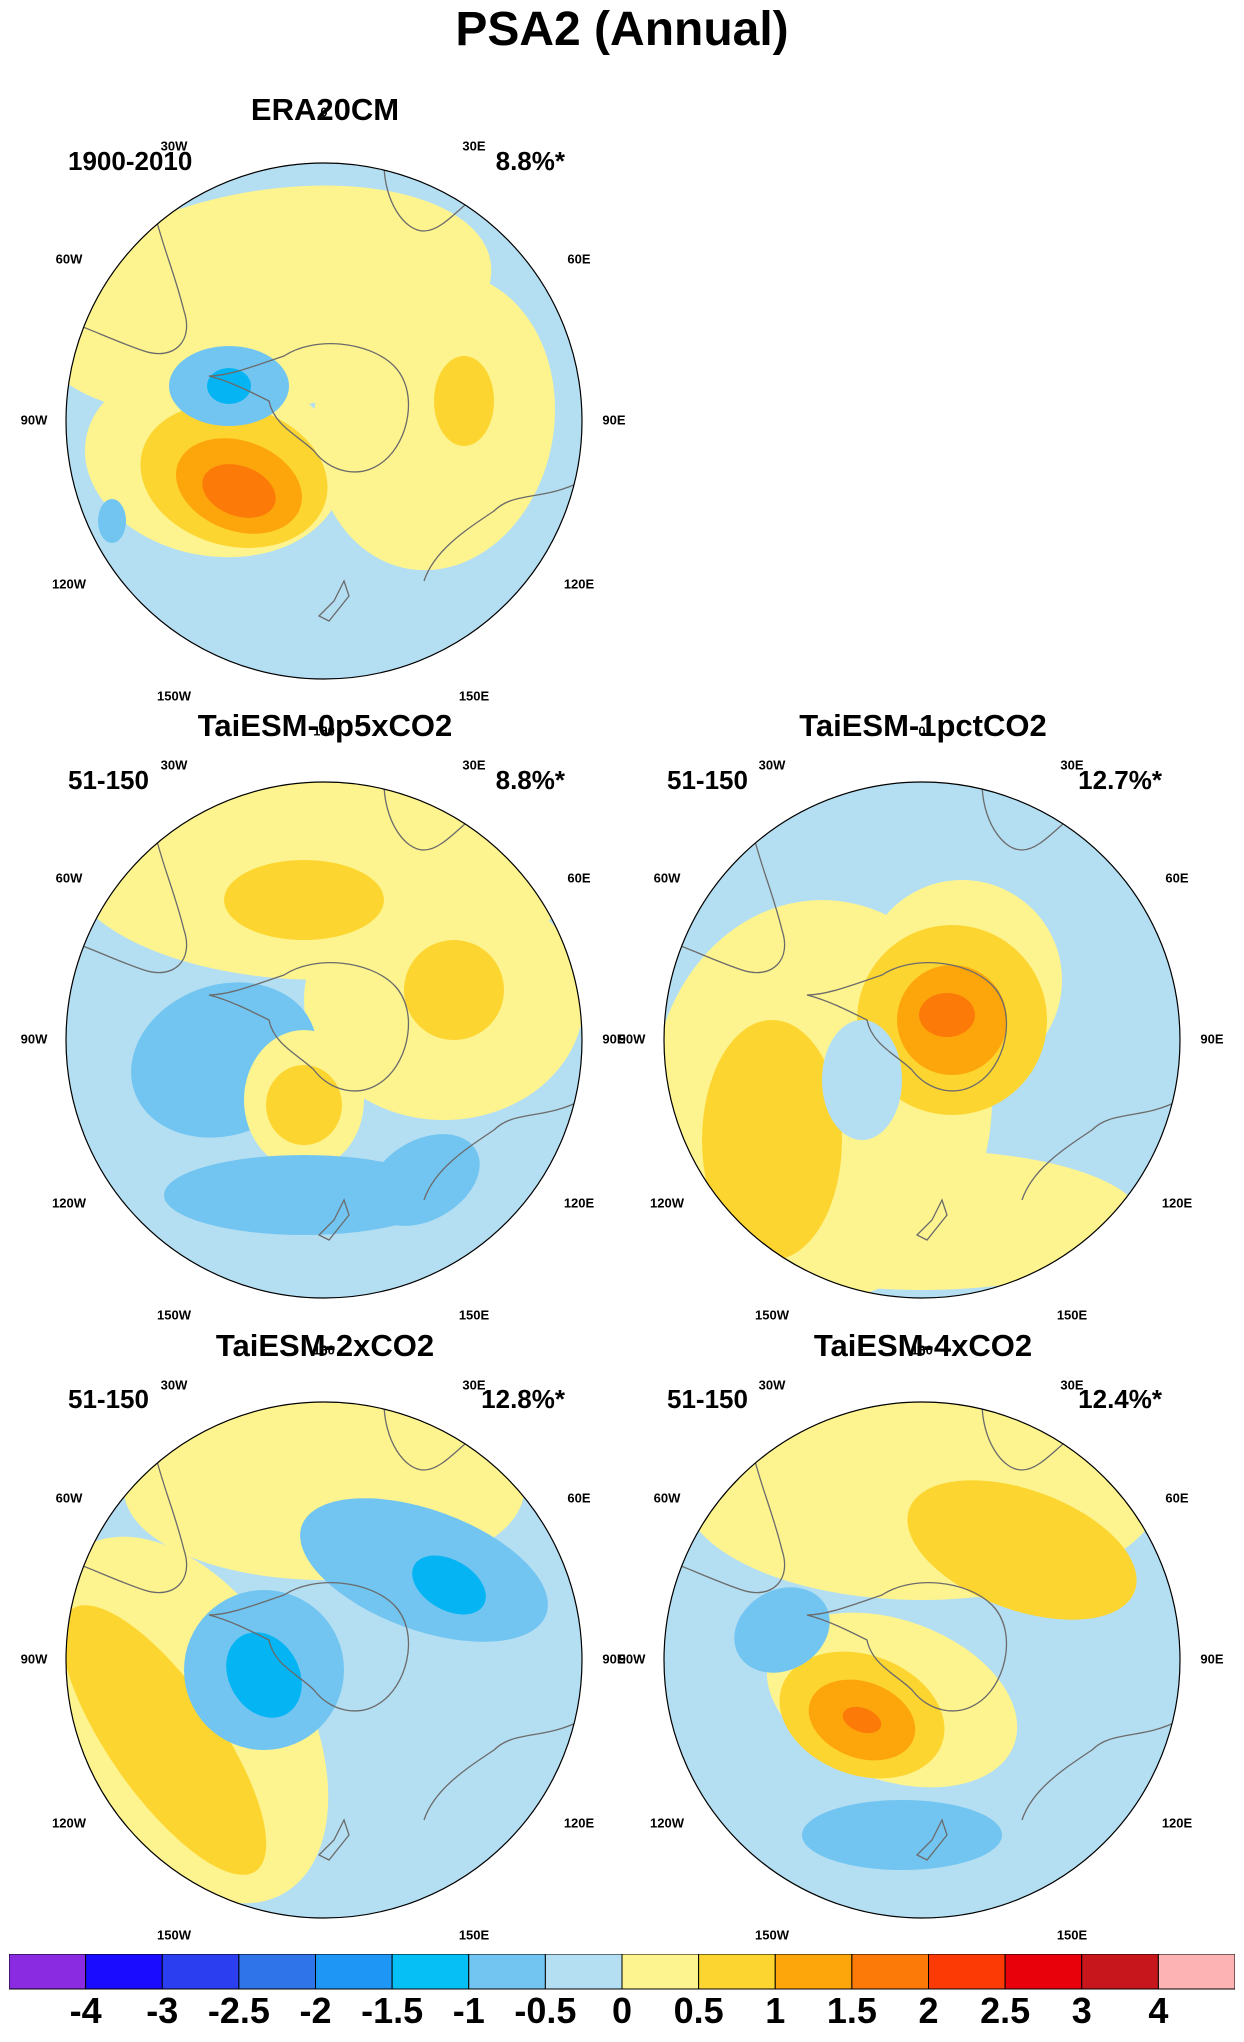  I want to click on colorbar-tick-label: 1.5, so click(851, 2010).